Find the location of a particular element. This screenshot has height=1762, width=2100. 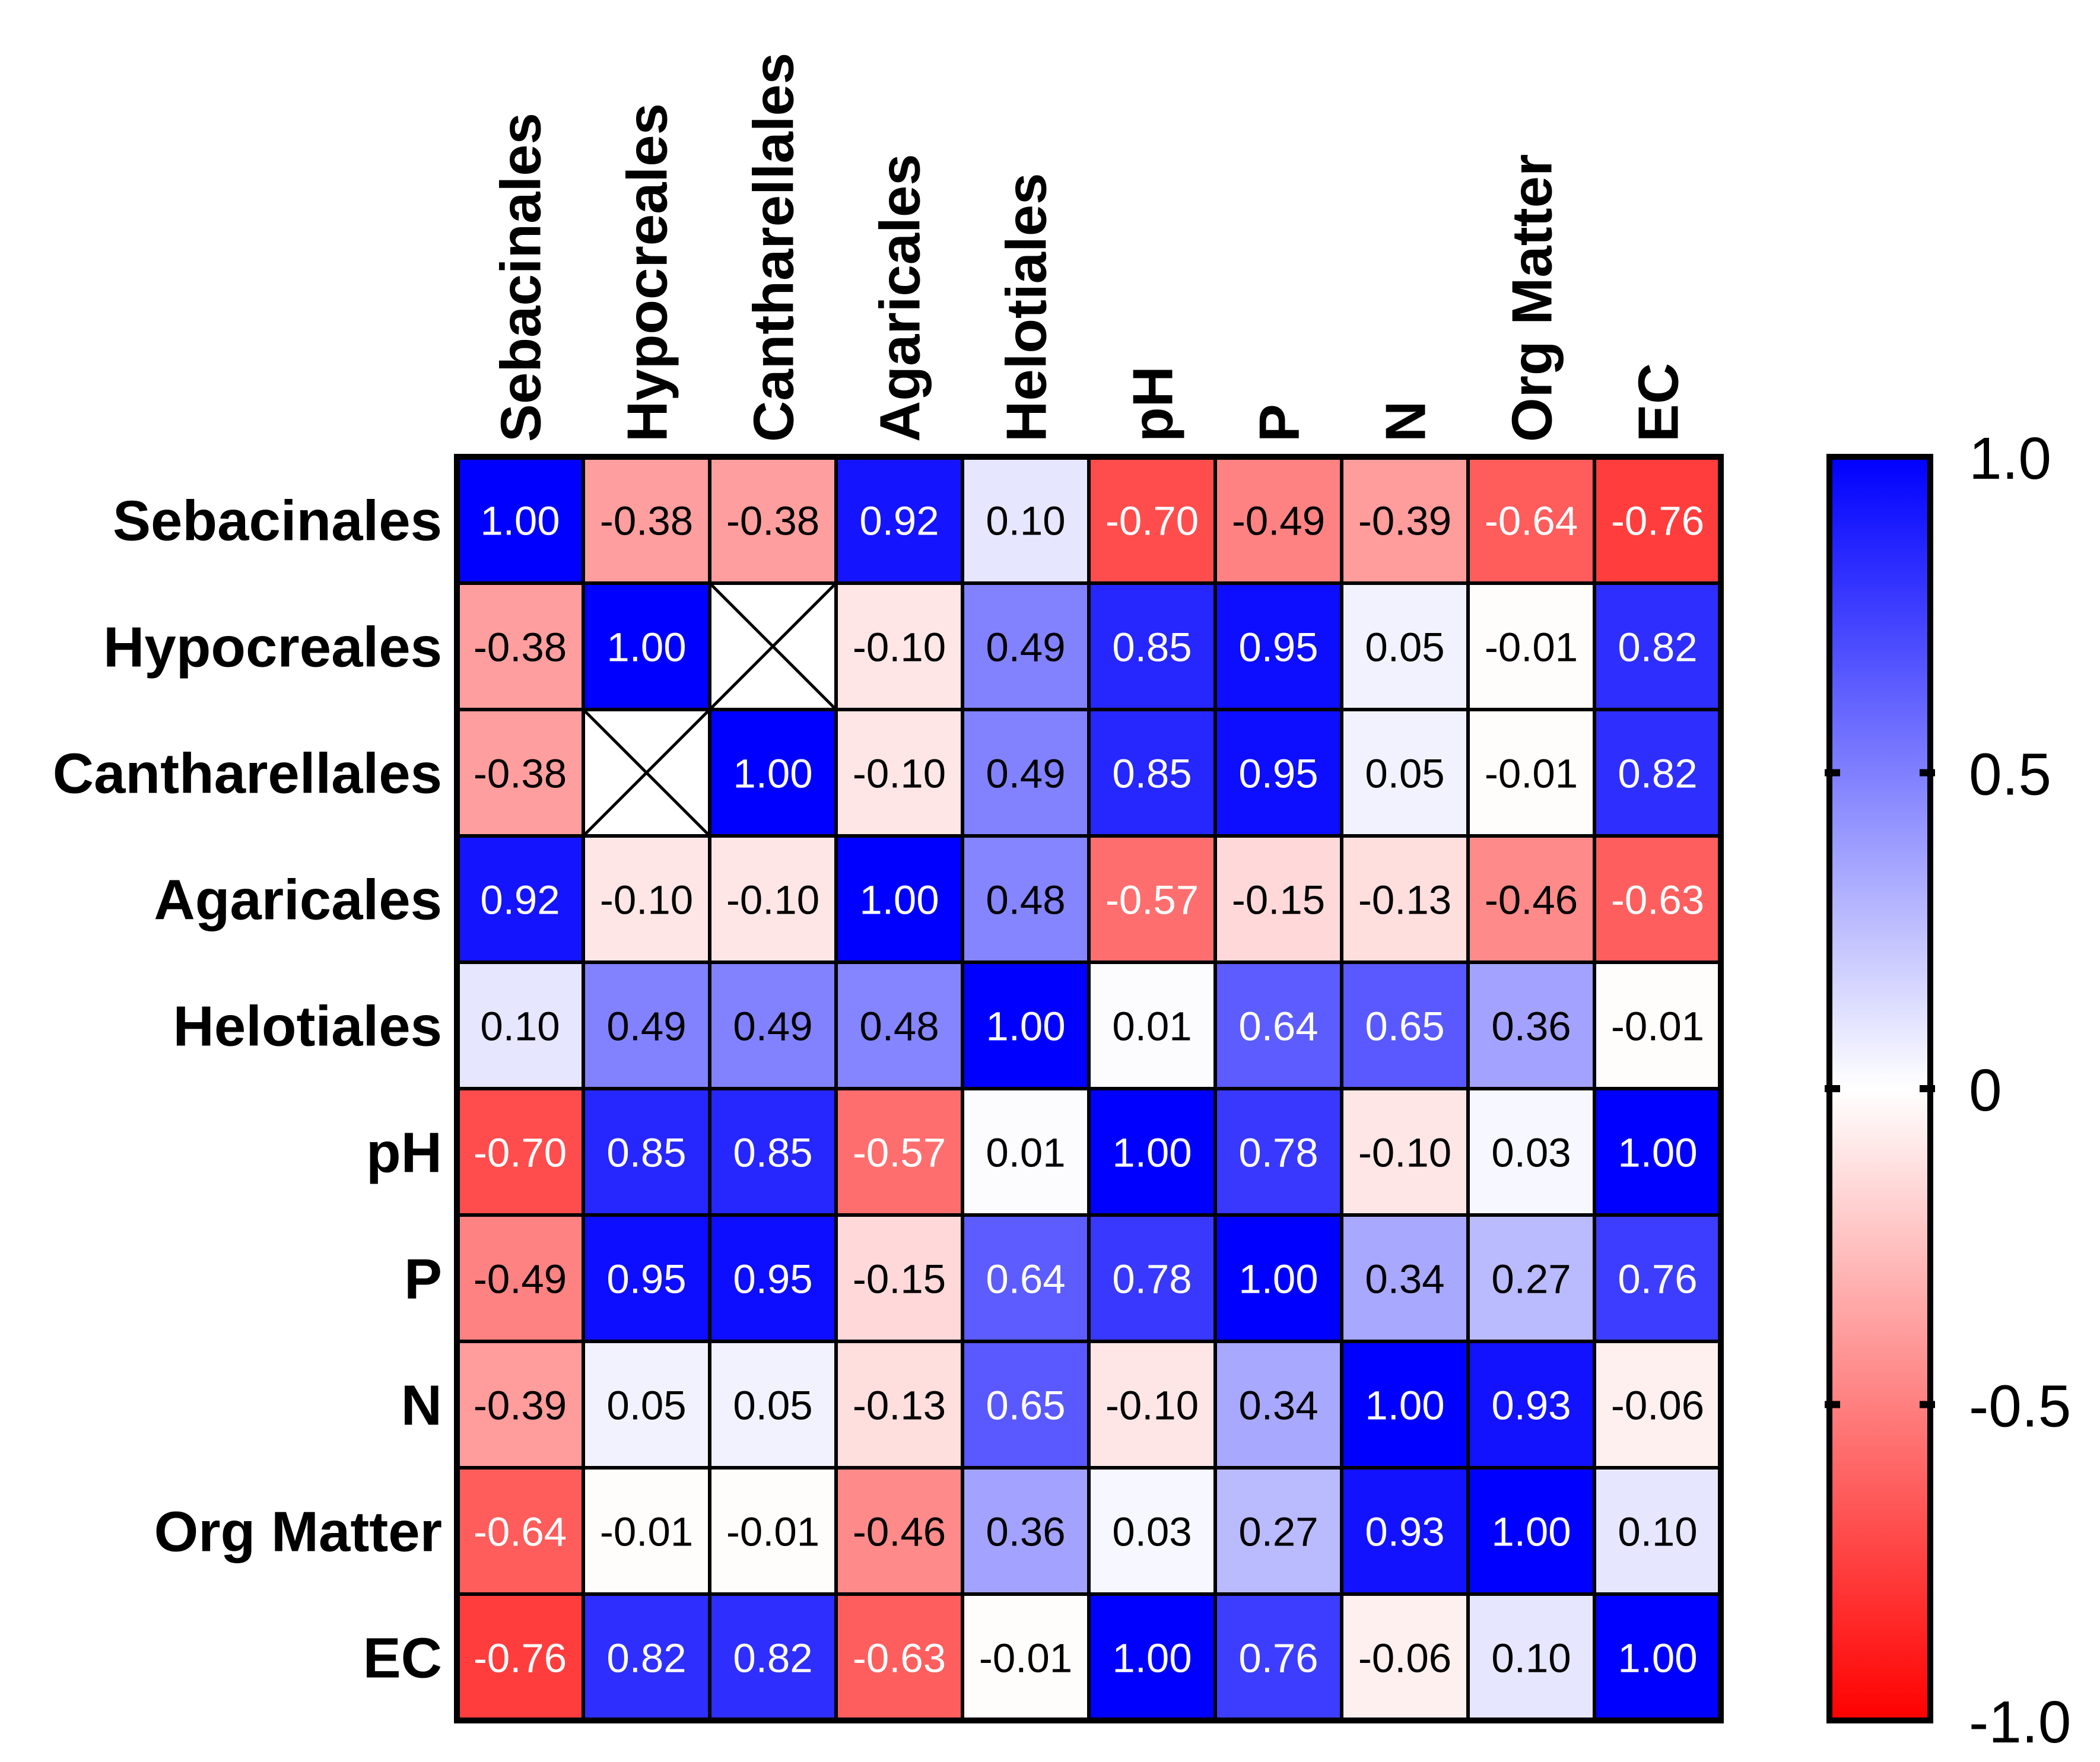

cell-value-label: 0.03 is located at coordinates (1531, 1153).